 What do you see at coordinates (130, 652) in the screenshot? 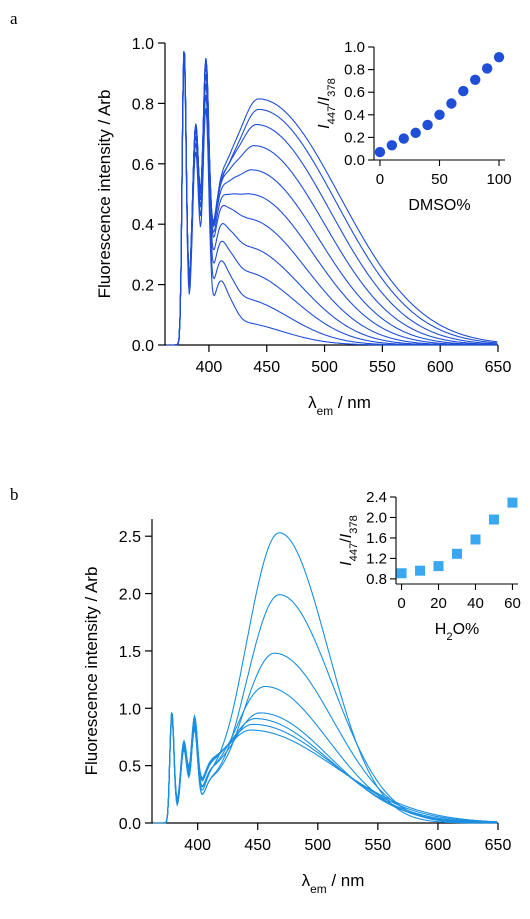
I see `y-tick-label: 1.5` at bounding box center [130, 652].